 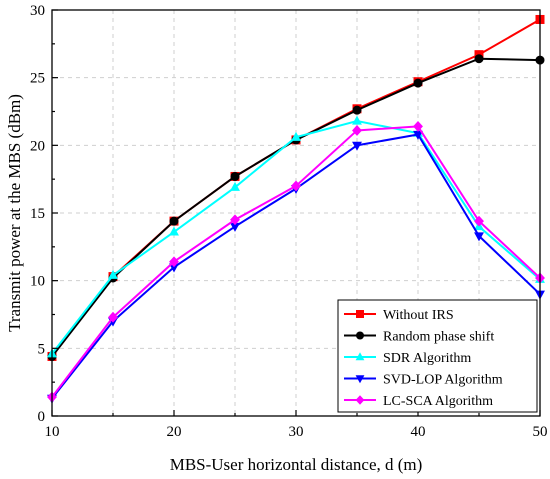 What do you see at coordinates (427, 358) in the screenshot?
I see `legend-label: SDR Algorithm` at bounding box center [427, 358].